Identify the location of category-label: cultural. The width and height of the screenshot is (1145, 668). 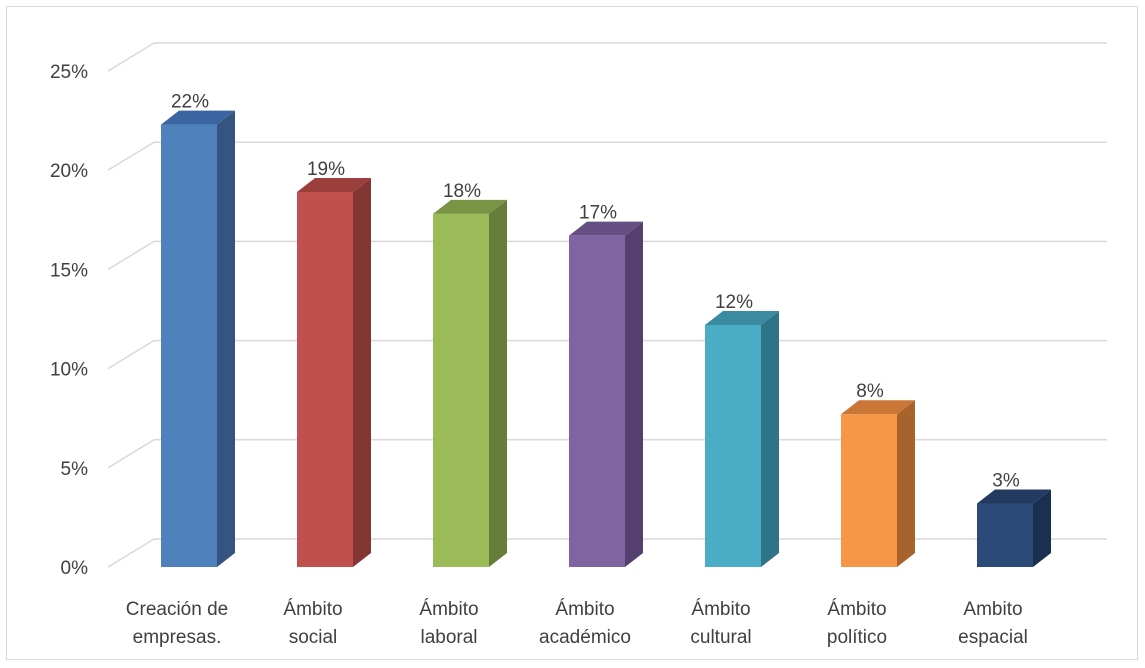
(720, 637).